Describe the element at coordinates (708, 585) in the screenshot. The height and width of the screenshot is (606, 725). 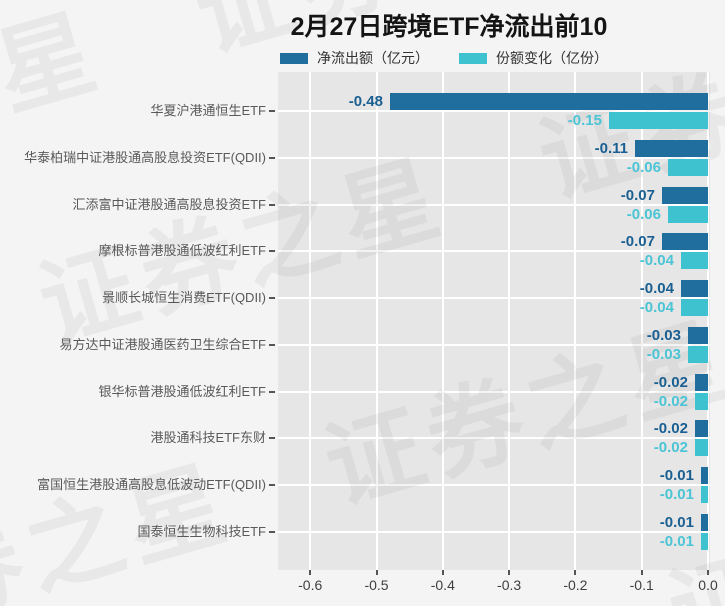
I see `x-tick-label: 0.0` at that location.